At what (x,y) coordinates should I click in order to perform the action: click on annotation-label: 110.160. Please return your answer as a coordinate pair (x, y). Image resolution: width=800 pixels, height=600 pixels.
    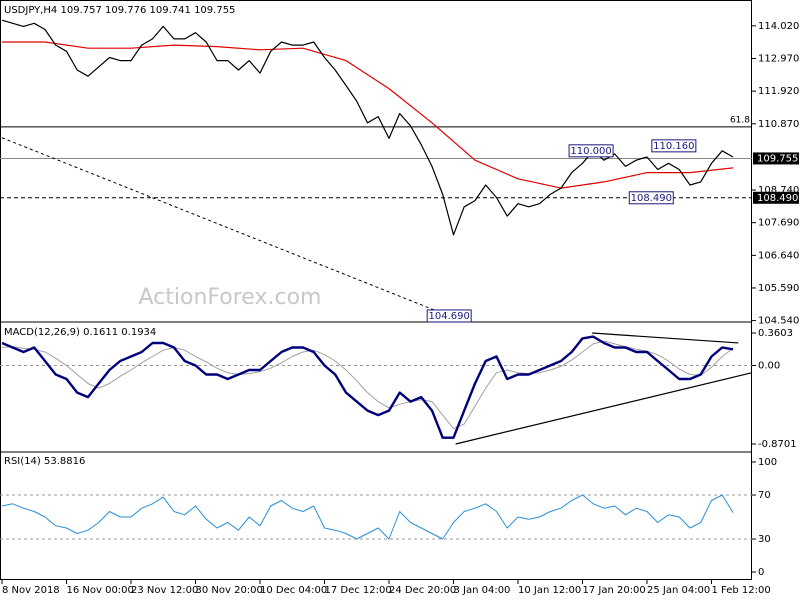
    Looking at the image, I should click on (673, 146).